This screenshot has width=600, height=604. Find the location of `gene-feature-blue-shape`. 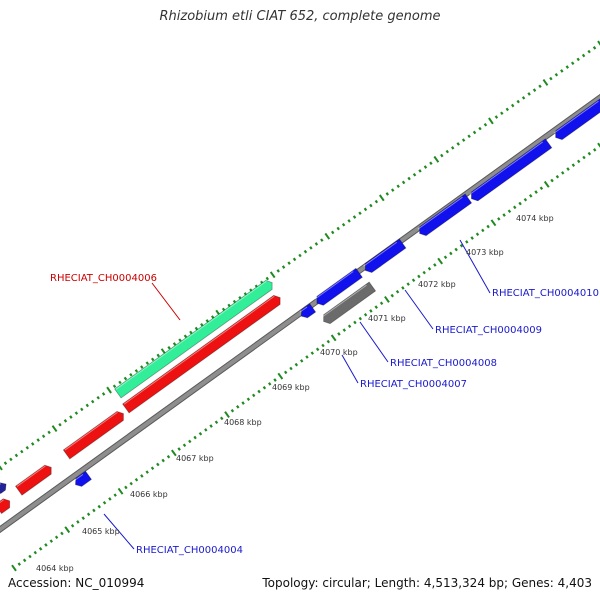

gene-feature-blue-shape is located at coordinates (339, 286).